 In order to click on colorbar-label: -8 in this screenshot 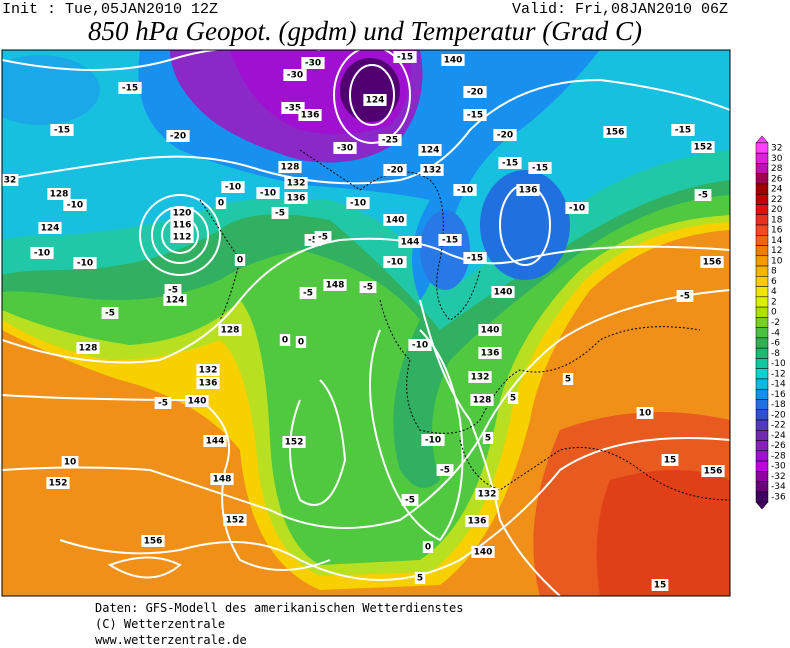, I will do `click(775, 354)`.